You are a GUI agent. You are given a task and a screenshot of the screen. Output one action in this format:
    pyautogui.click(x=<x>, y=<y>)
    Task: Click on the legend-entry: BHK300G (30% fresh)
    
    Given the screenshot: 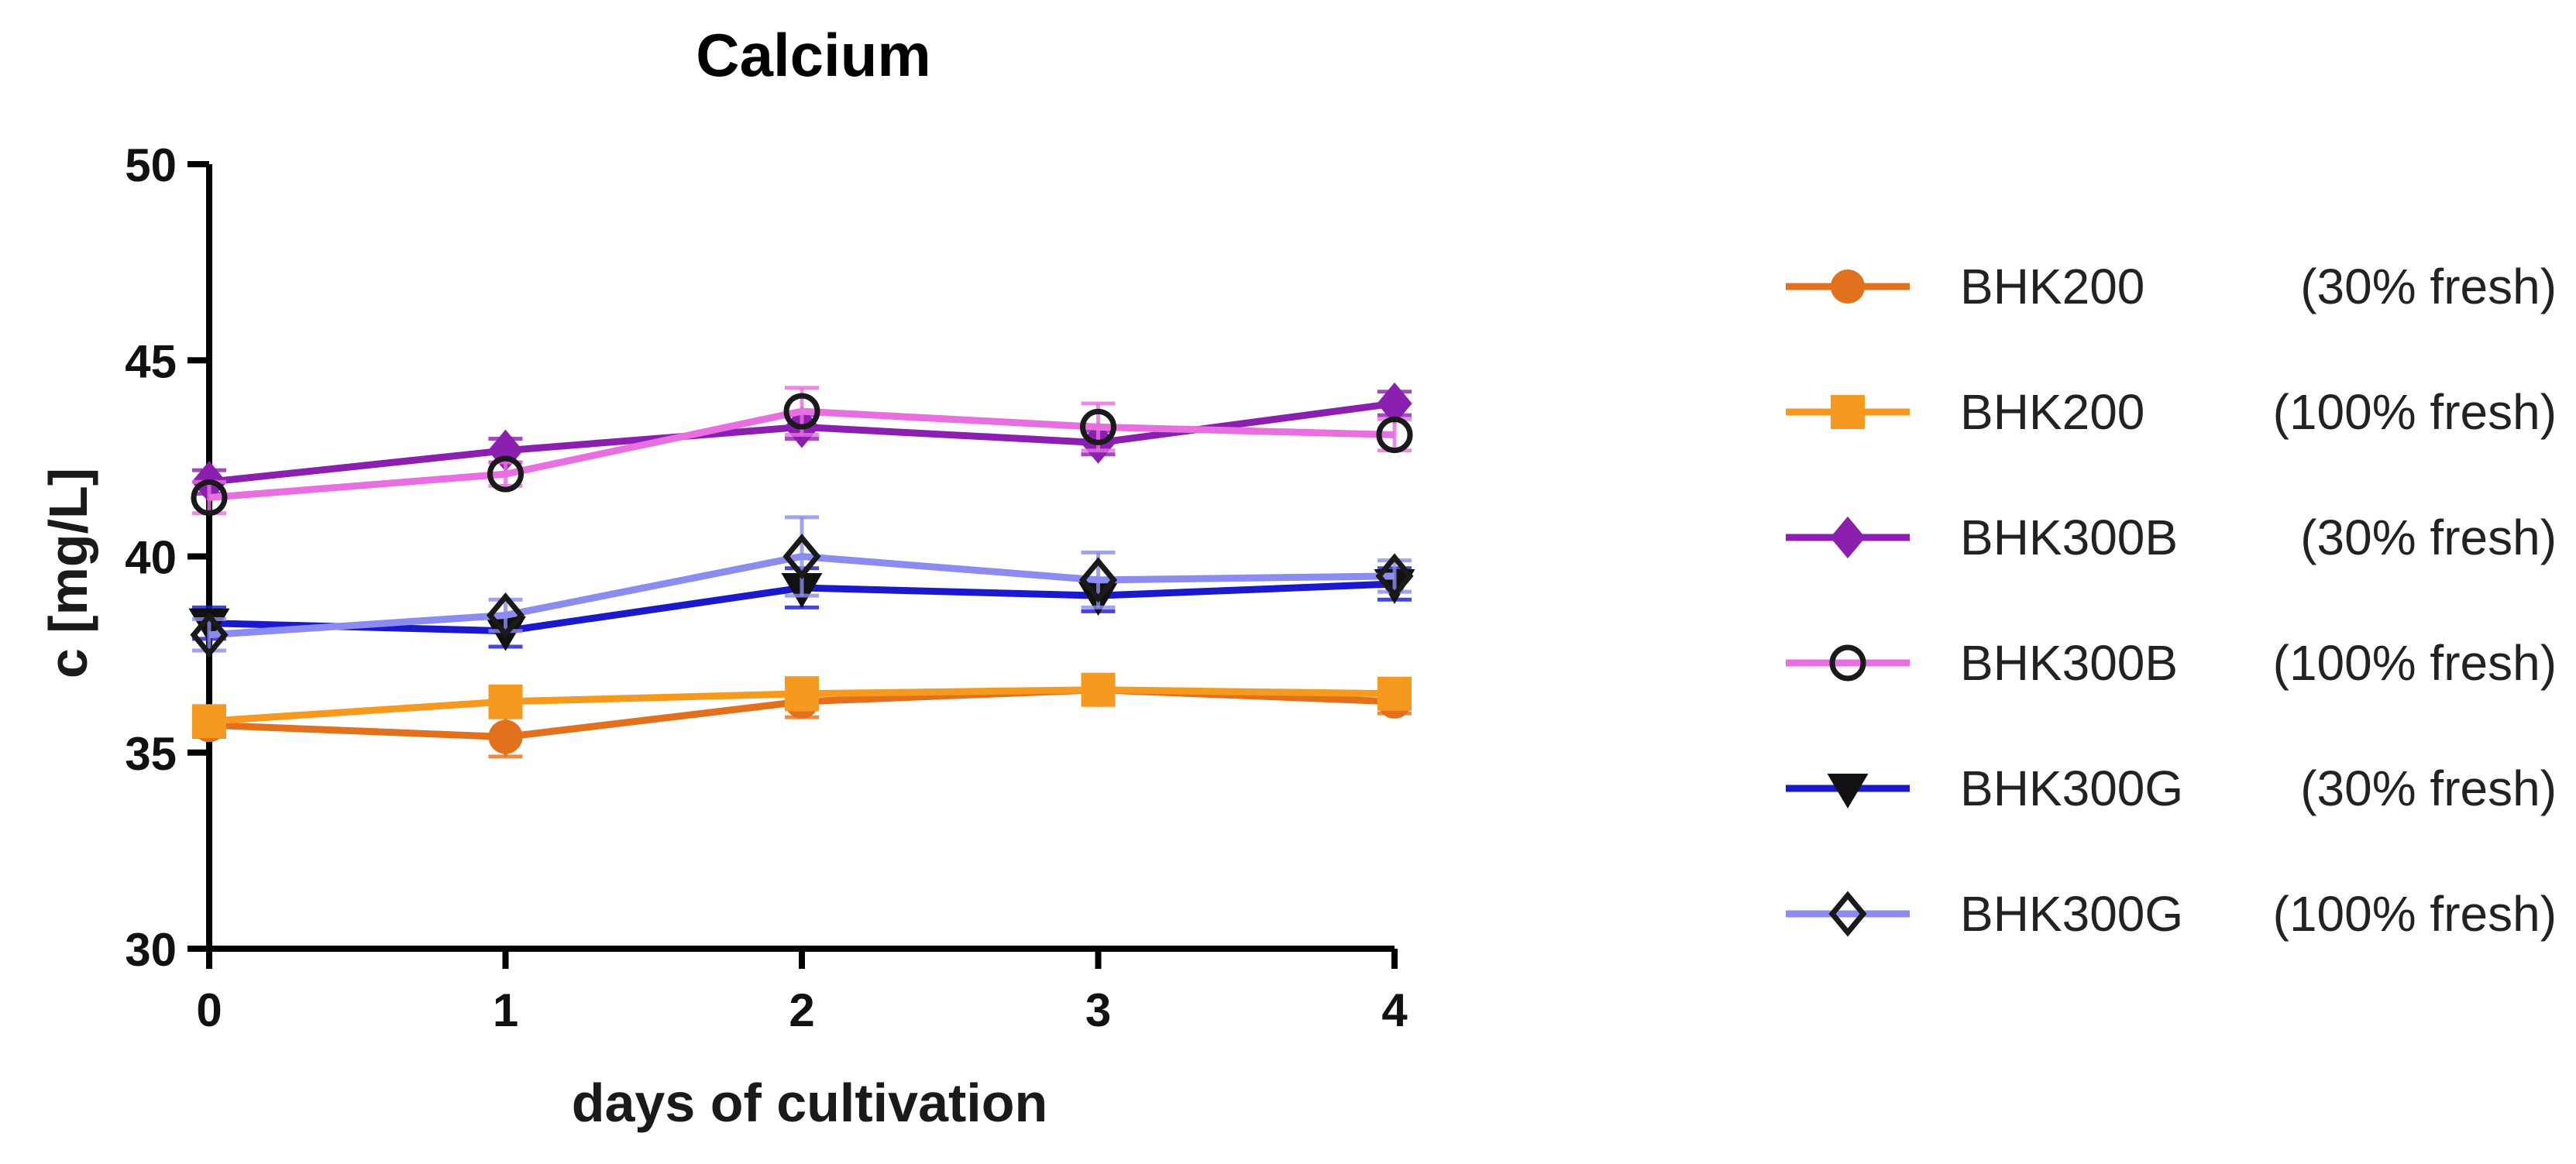 What is the action you would take?
    pyautogui.click(x=2171, y=789)
    